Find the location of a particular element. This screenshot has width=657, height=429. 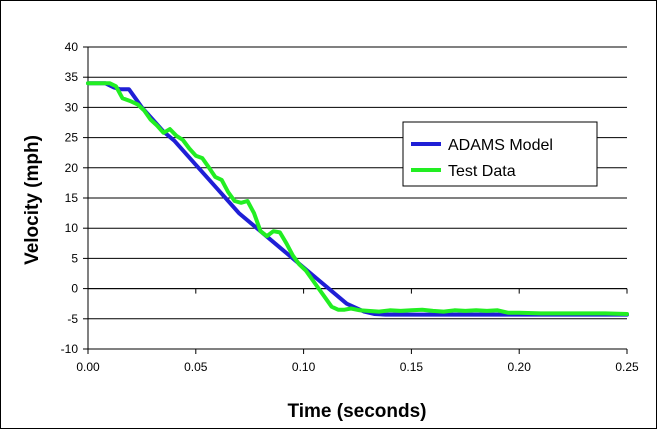

x-tick-label: 0.05 is located at coordinates (196, 367).